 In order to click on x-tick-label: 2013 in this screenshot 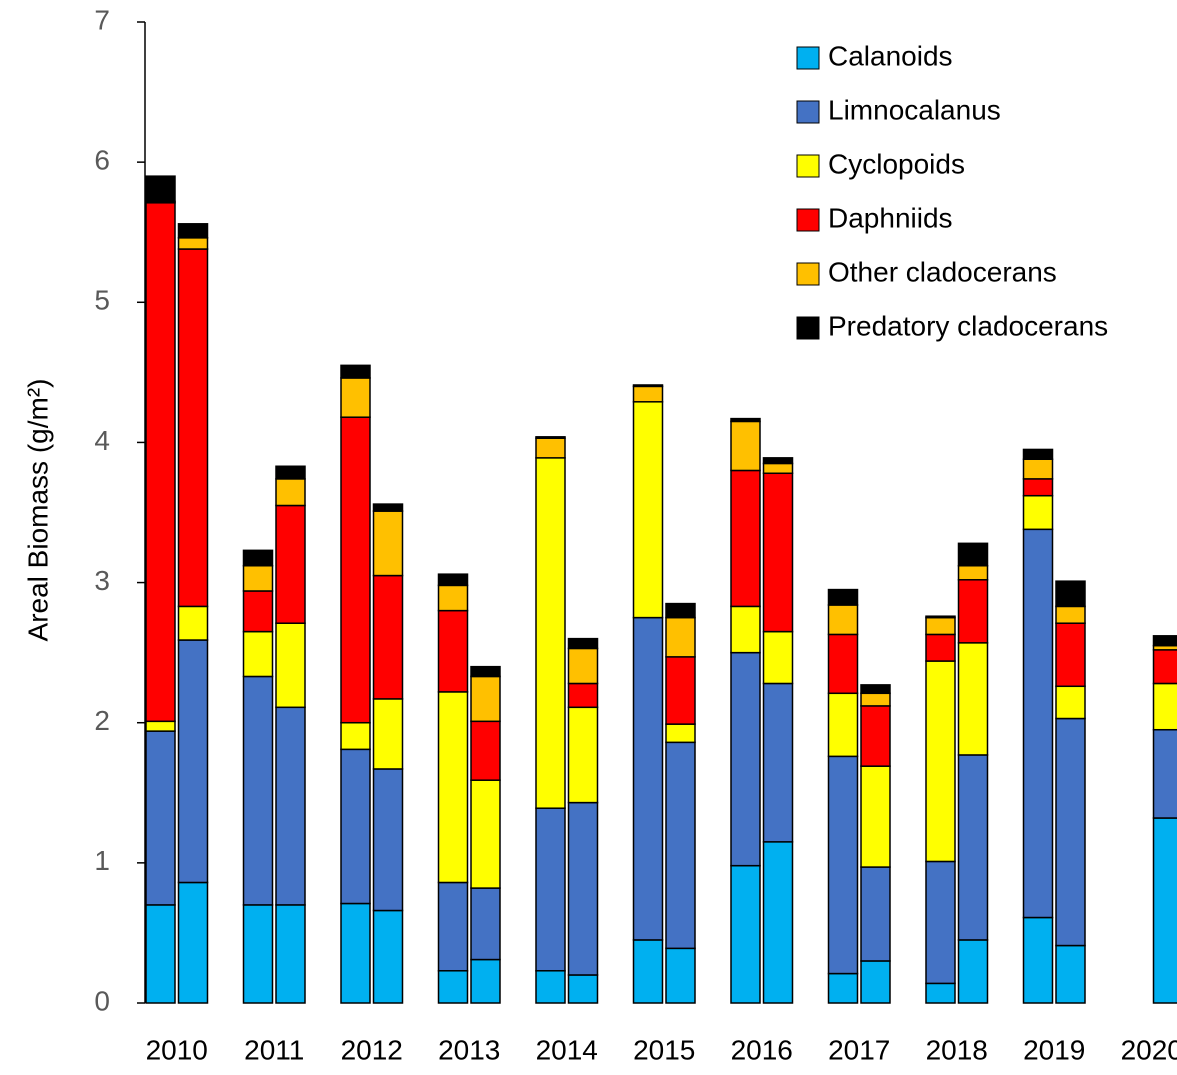, I will do `click(469, 1049)`.